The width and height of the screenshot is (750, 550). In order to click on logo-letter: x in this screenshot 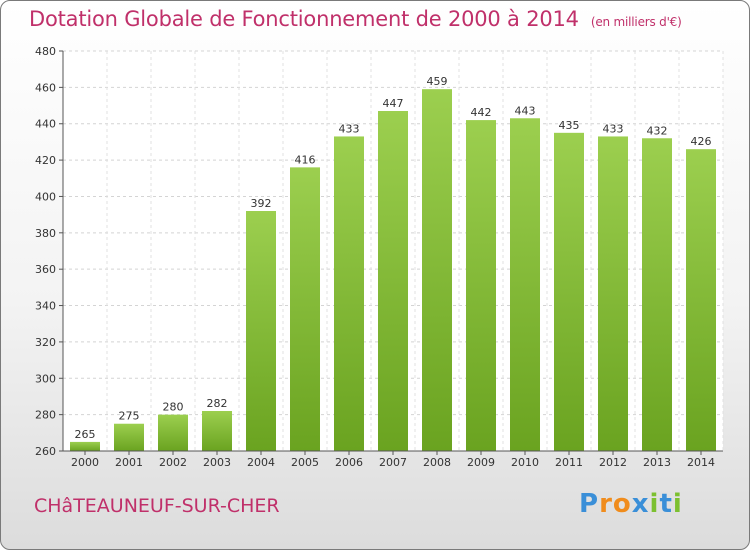, I will do `click(640, 504)`.